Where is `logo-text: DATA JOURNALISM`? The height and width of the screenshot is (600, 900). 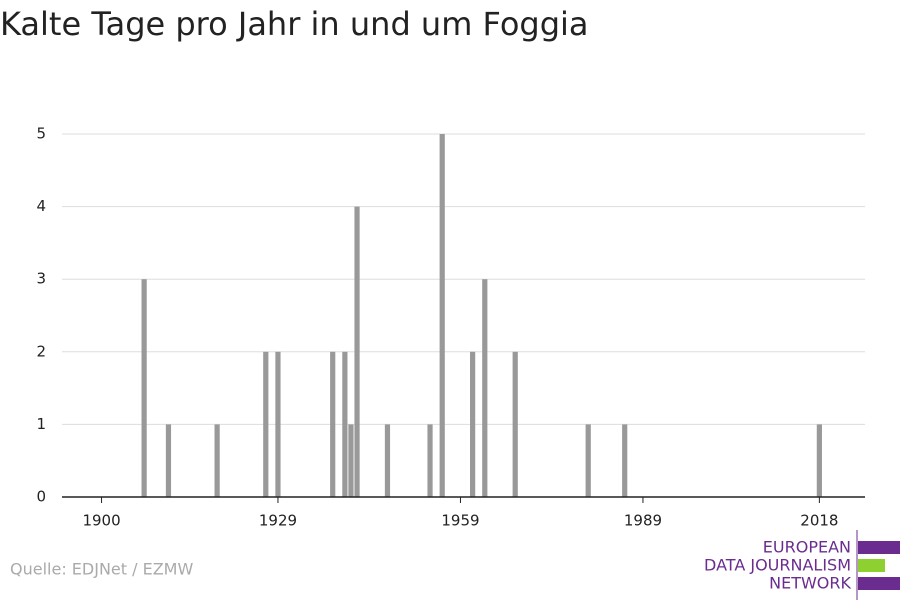
logo-text: DATA JOURNALISM is located at coordinates (777, 565).